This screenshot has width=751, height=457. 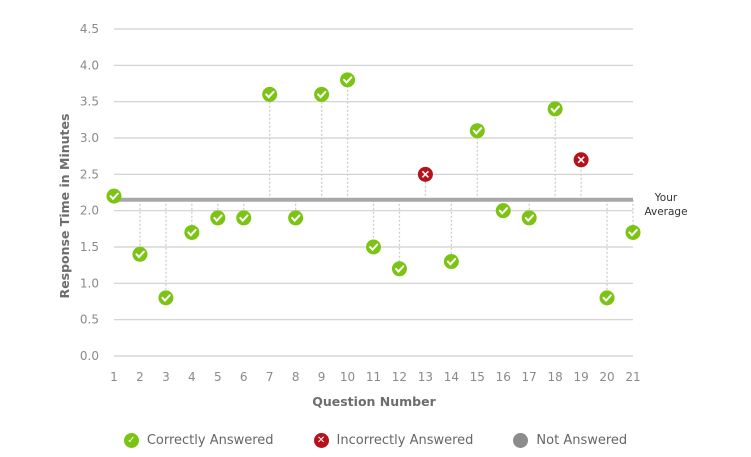 I want to click on x-tick-label: 5, so click(x=218, y=377).